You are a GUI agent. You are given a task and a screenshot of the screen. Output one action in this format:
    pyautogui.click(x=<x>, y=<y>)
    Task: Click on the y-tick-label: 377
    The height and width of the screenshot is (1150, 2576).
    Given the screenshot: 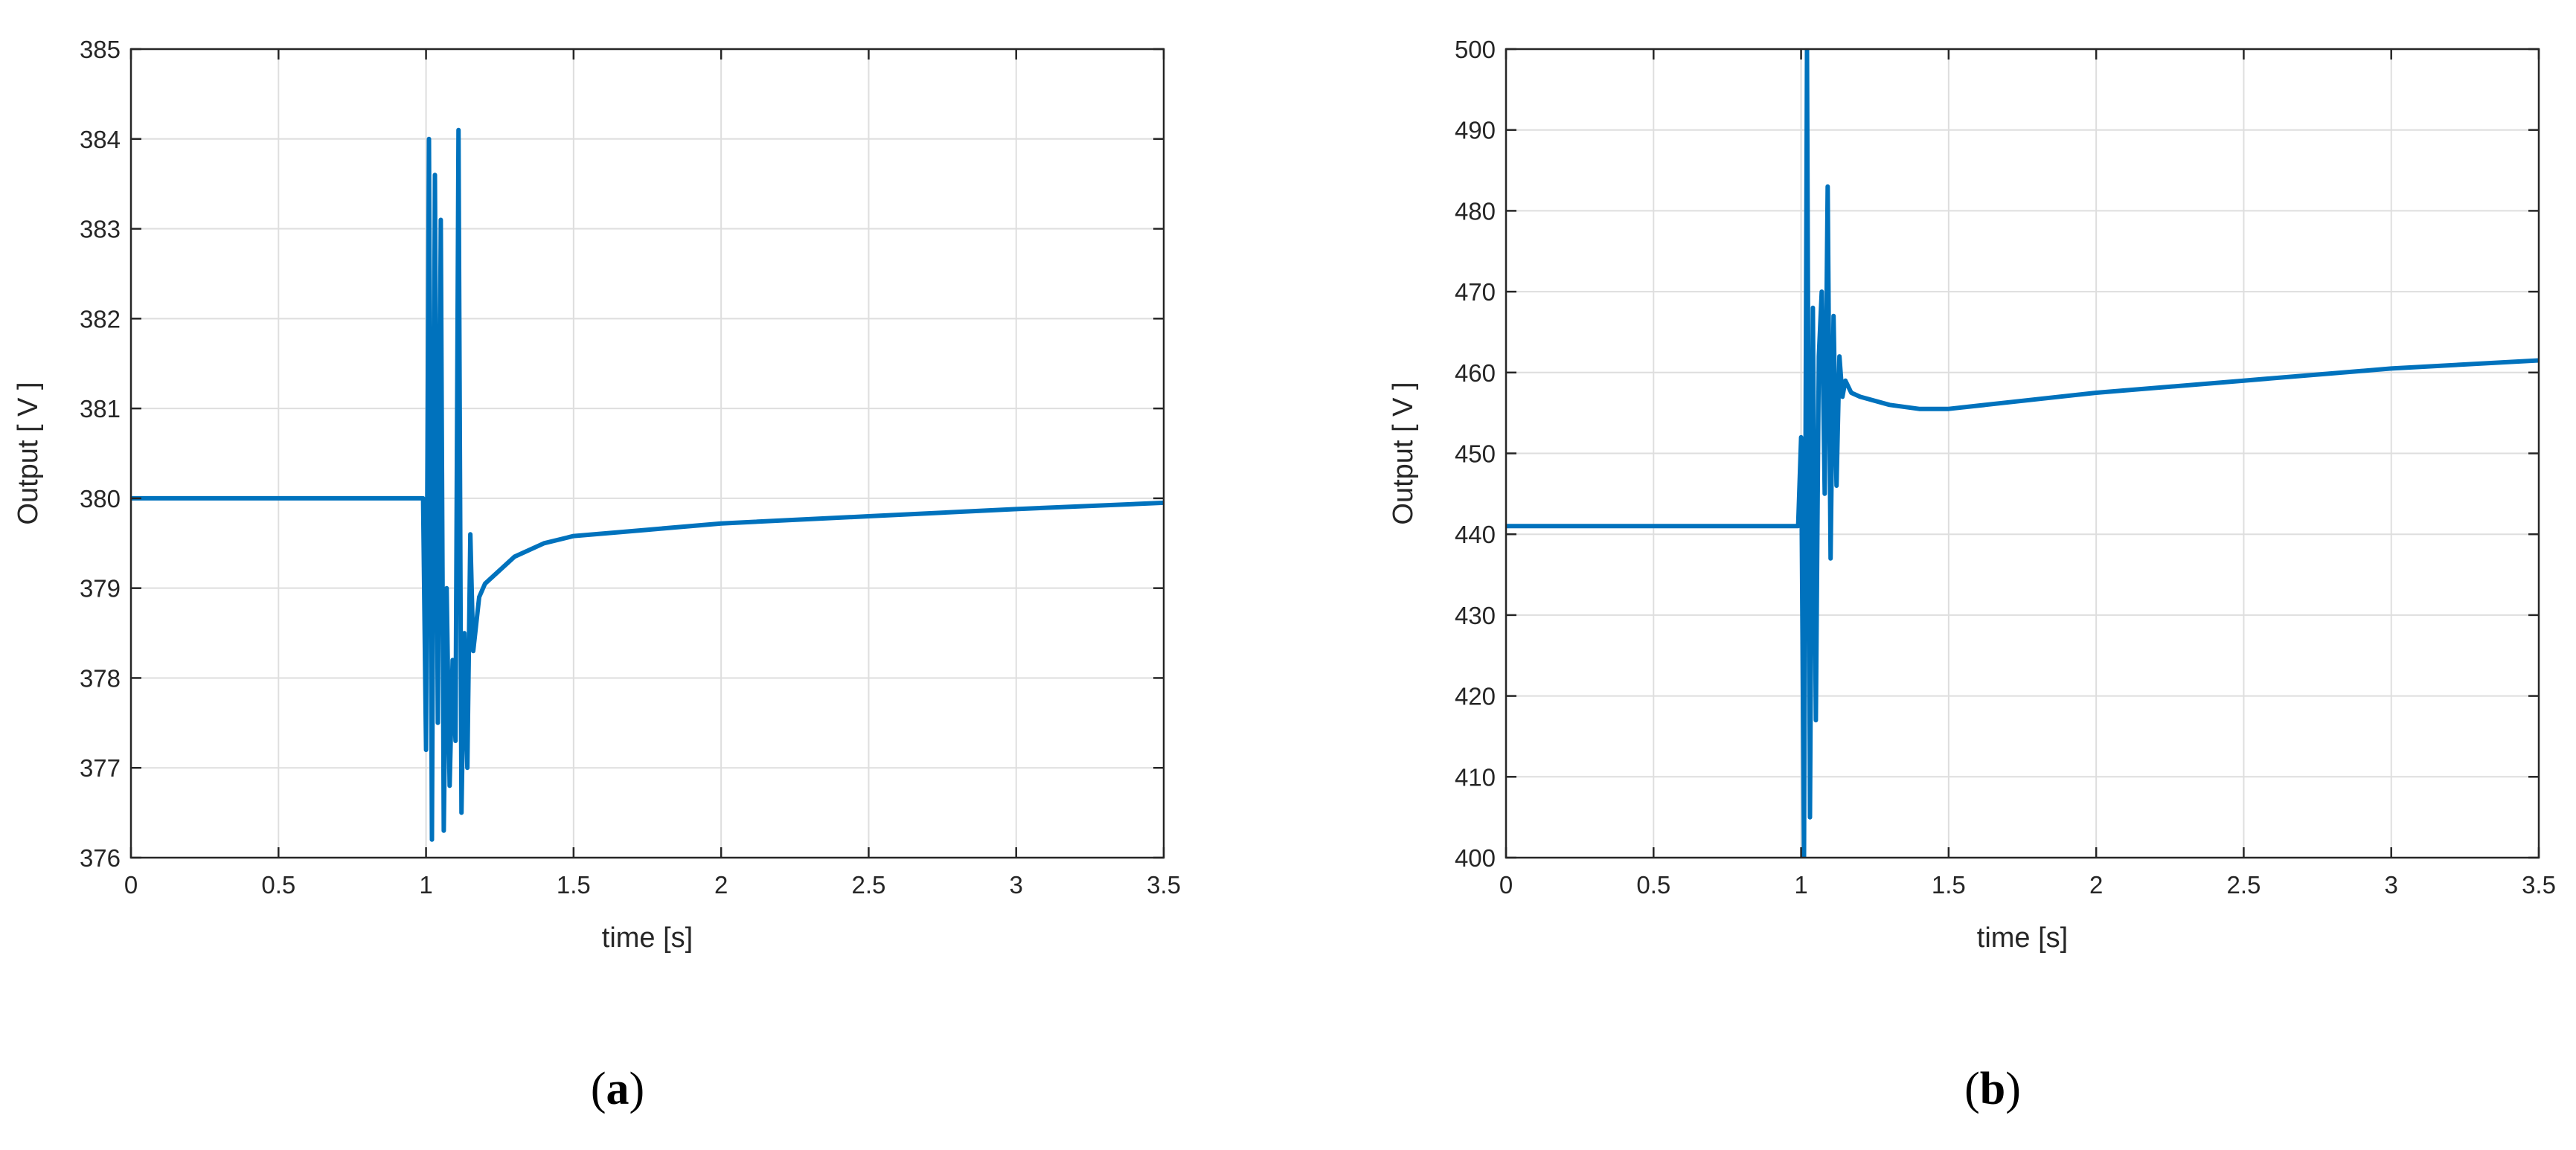 What is the action you would take?
    pyautogui.click(x=100, y=768)
    